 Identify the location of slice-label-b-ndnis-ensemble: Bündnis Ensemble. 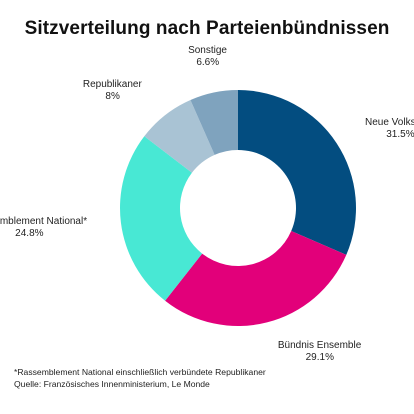
(320, 345).